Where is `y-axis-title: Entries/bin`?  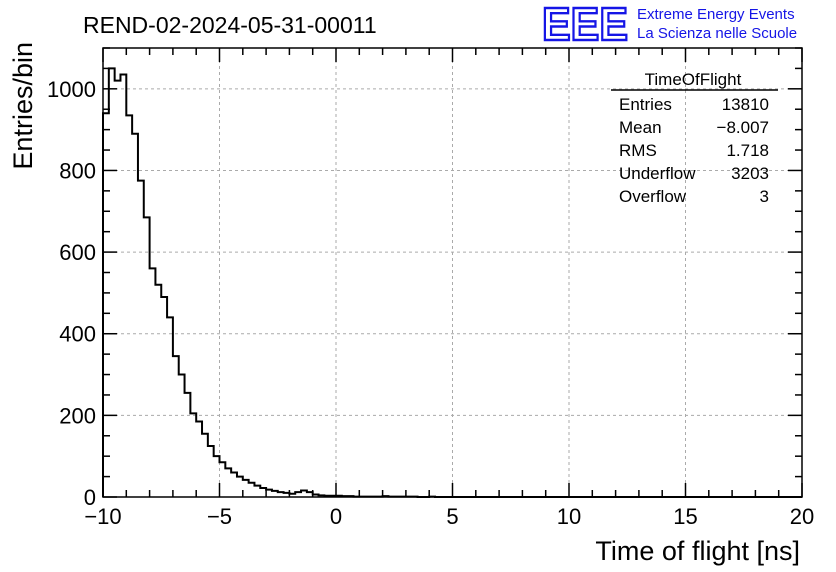 y-axis-title: Entries/bin is located at coordinates (23, 106).